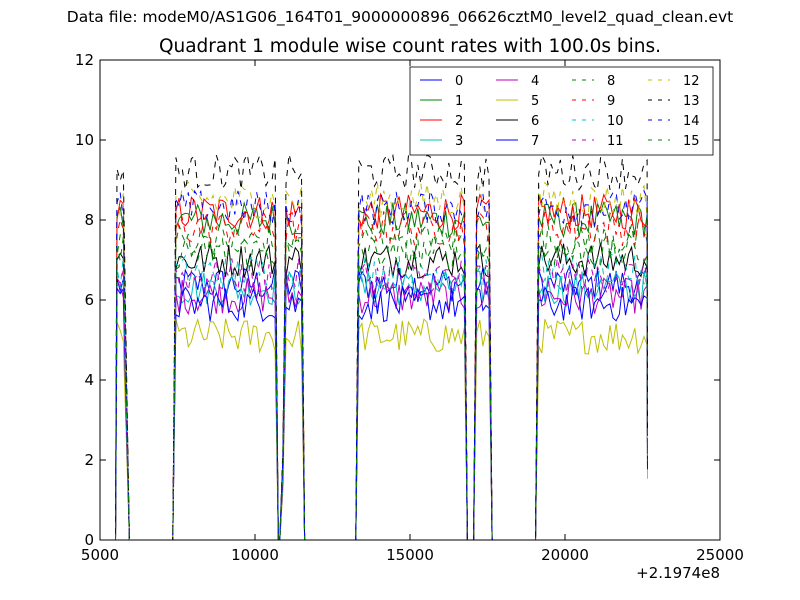  What do you see at coordinates (459, 141) in the screenshot?
I see `legend-label-3: 3` at bounding box center [459, 141].